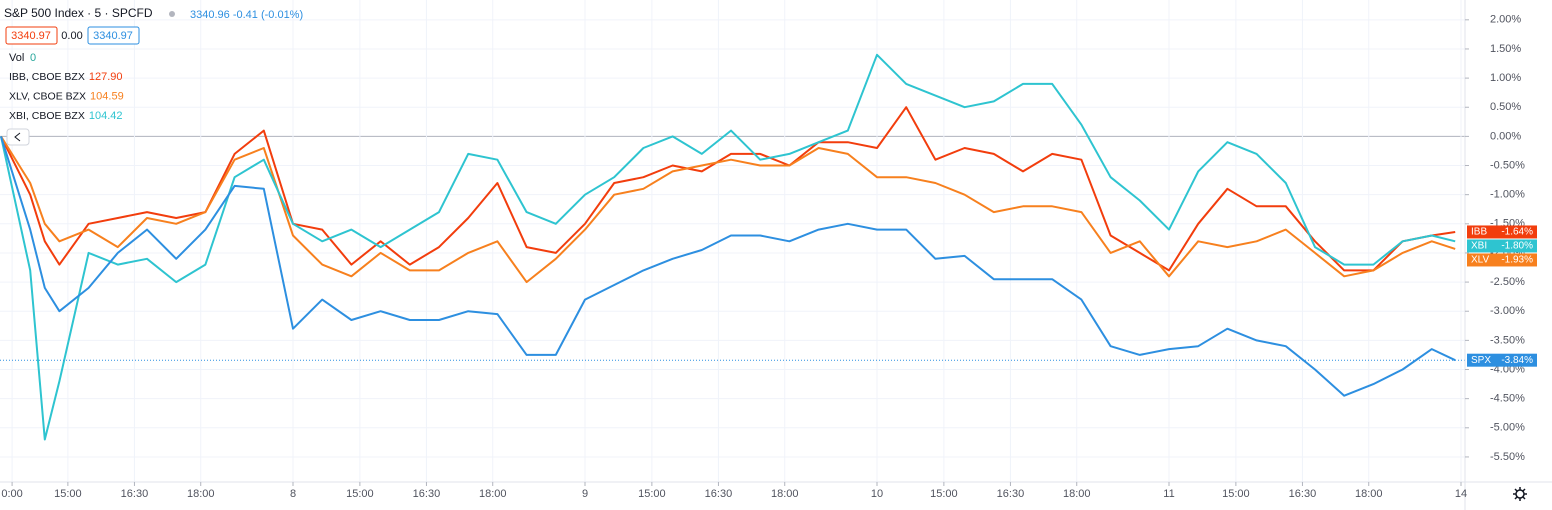 The width and height of the screenshot is (1552, 510). I want to click on legend-price: 127.90, so click(106, 77).